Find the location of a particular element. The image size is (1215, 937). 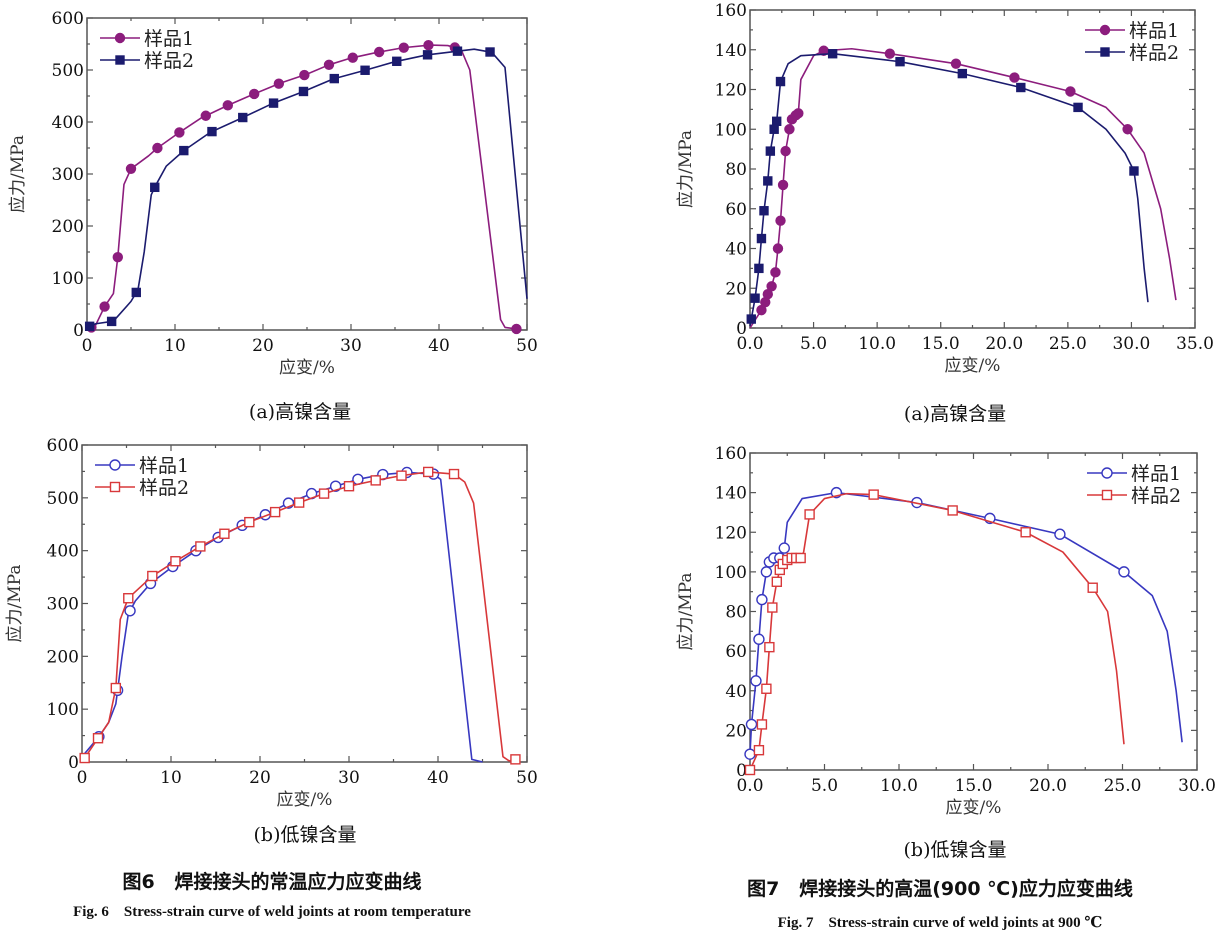

x-tick-label: 30 is located at coordinates (351, 346).